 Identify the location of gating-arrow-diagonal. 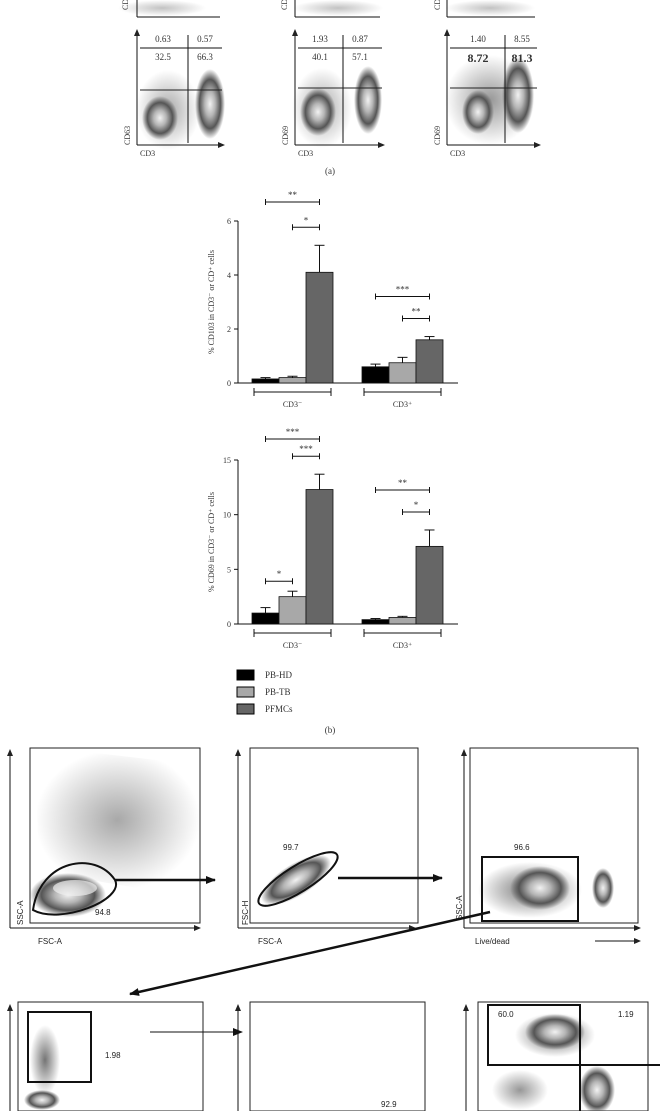
(310, 953).